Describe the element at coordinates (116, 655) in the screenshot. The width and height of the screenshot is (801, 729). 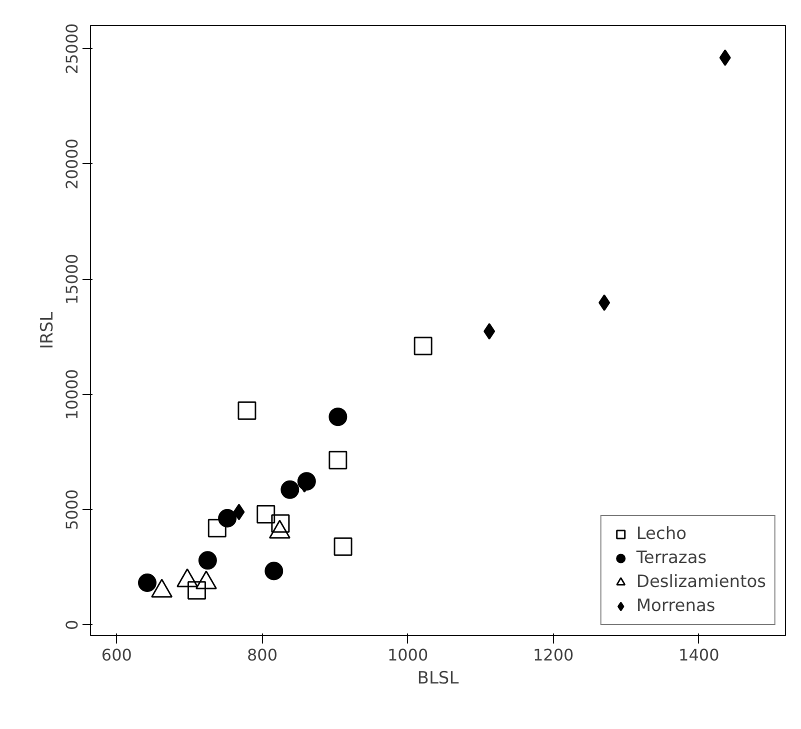
I see `x-tick-label: 600` at that location.